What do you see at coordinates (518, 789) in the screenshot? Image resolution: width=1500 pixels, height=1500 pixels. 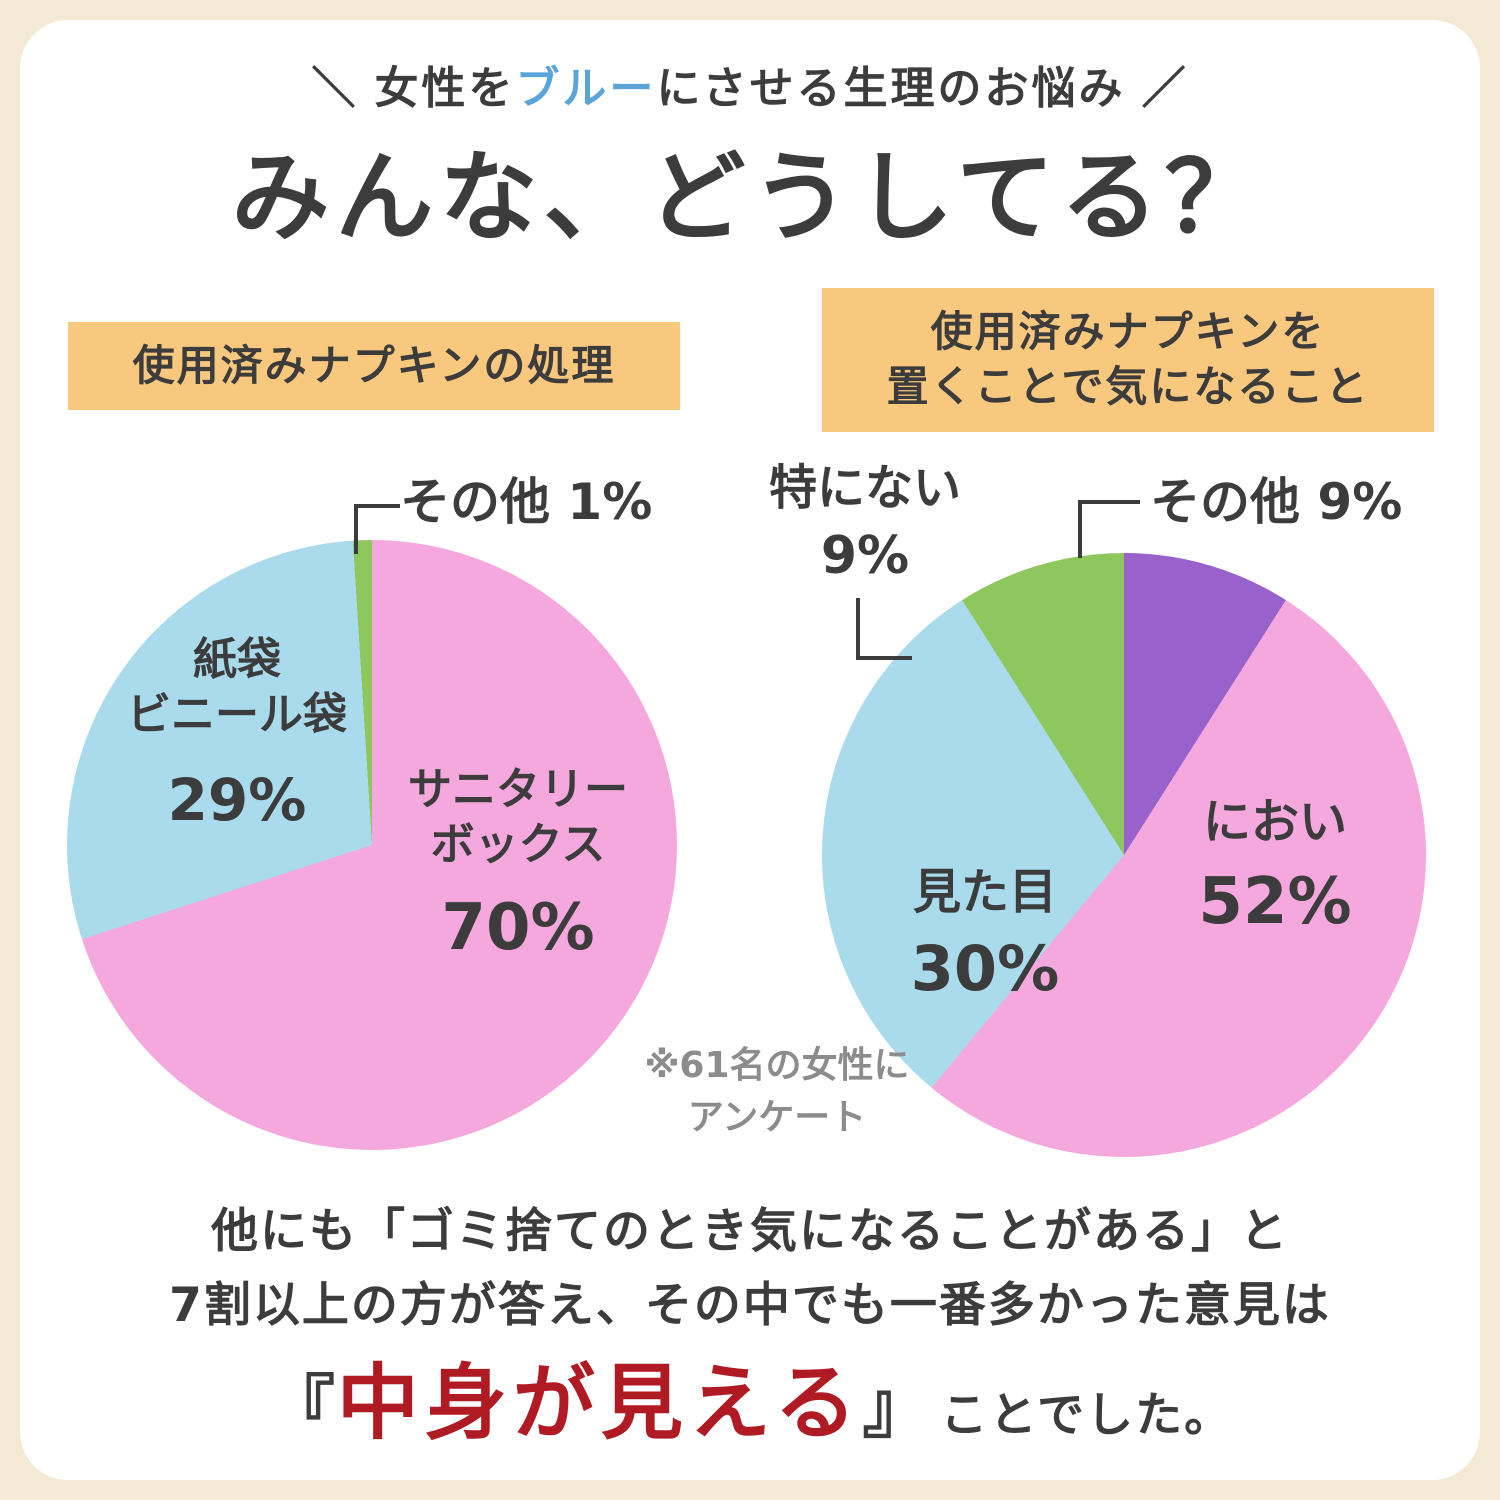 I see `chart1-slice-sanitarybox-line1: サニタリー` at bounding box center [518, 789].